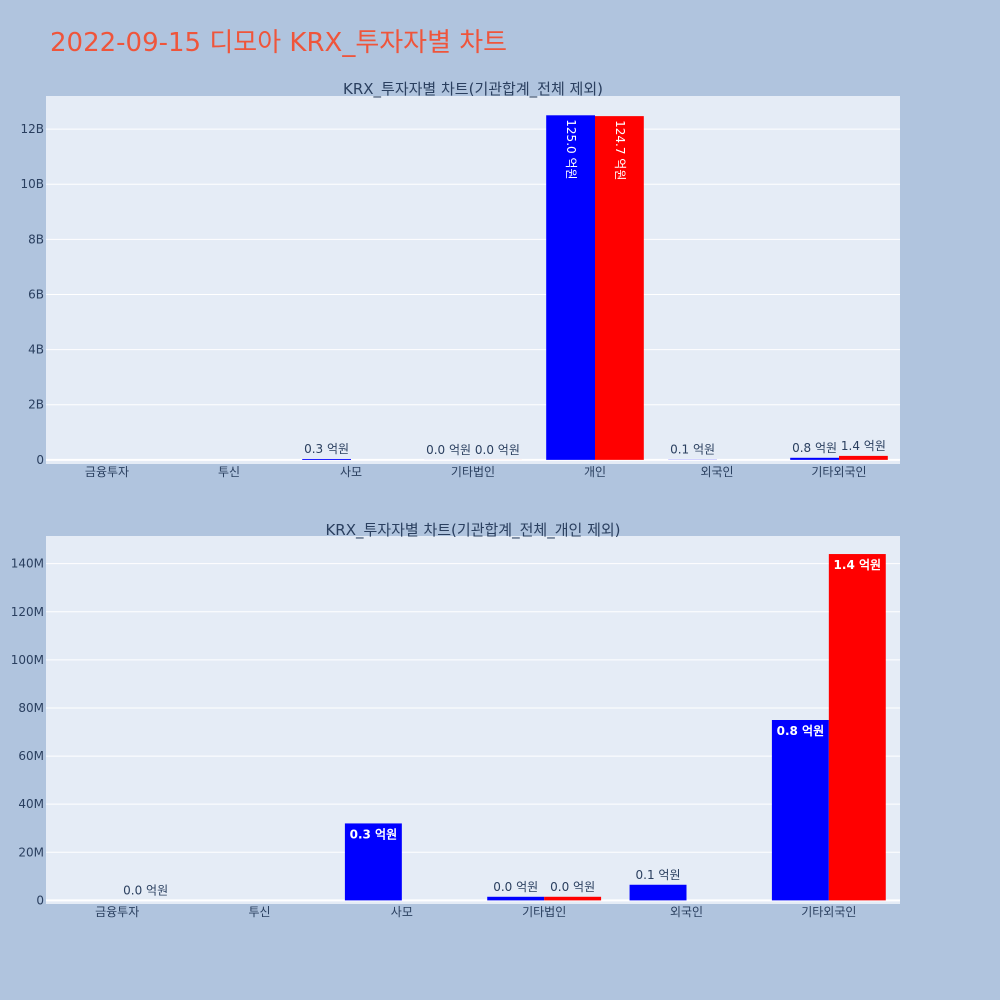  I want to click on data-label: 125.0 억원, so click(571, 149).